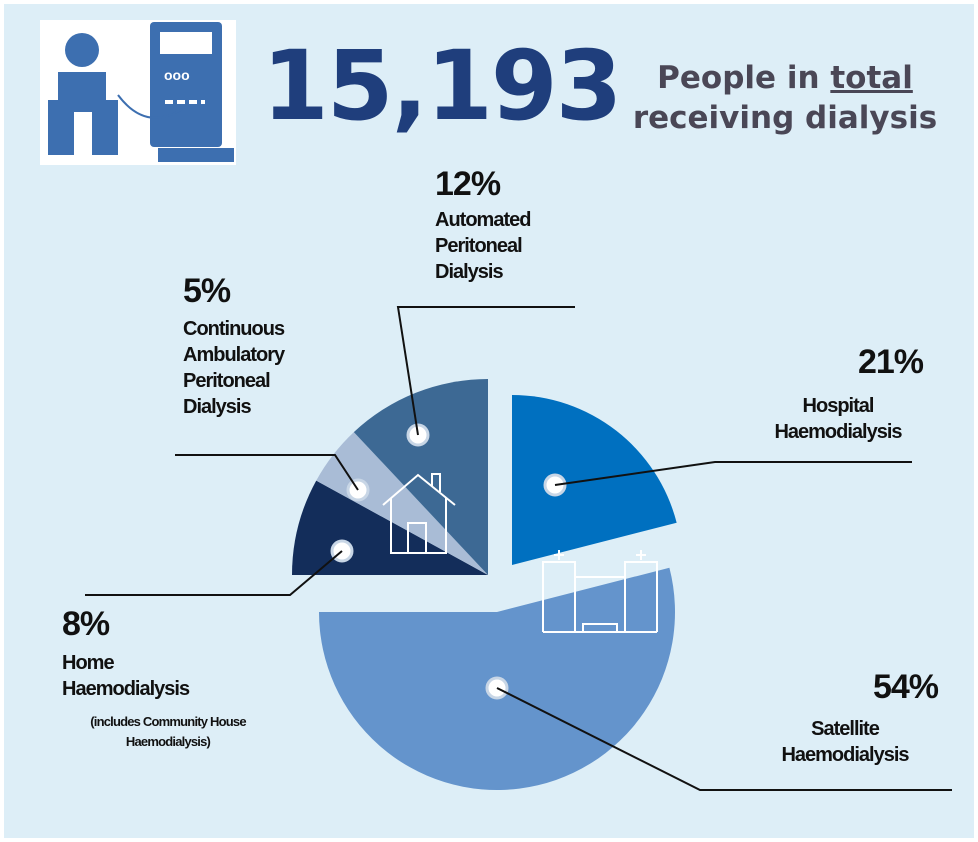  What do you see at coordinates (468, 184) in the screenshot?
I see `value-label: 12%` at bounding box center [468, 184].